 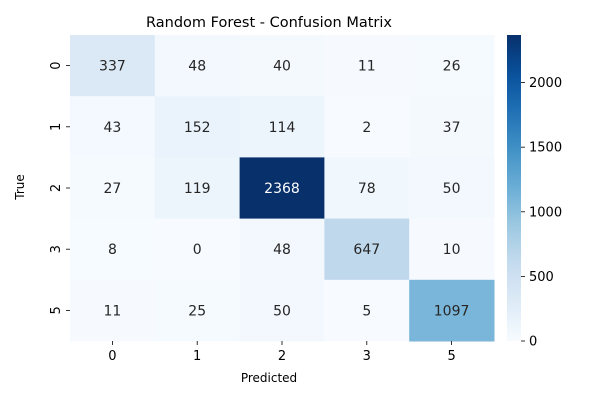 I want to click on cell-label-r2-c2: 2368, so click(x=282, y=189).